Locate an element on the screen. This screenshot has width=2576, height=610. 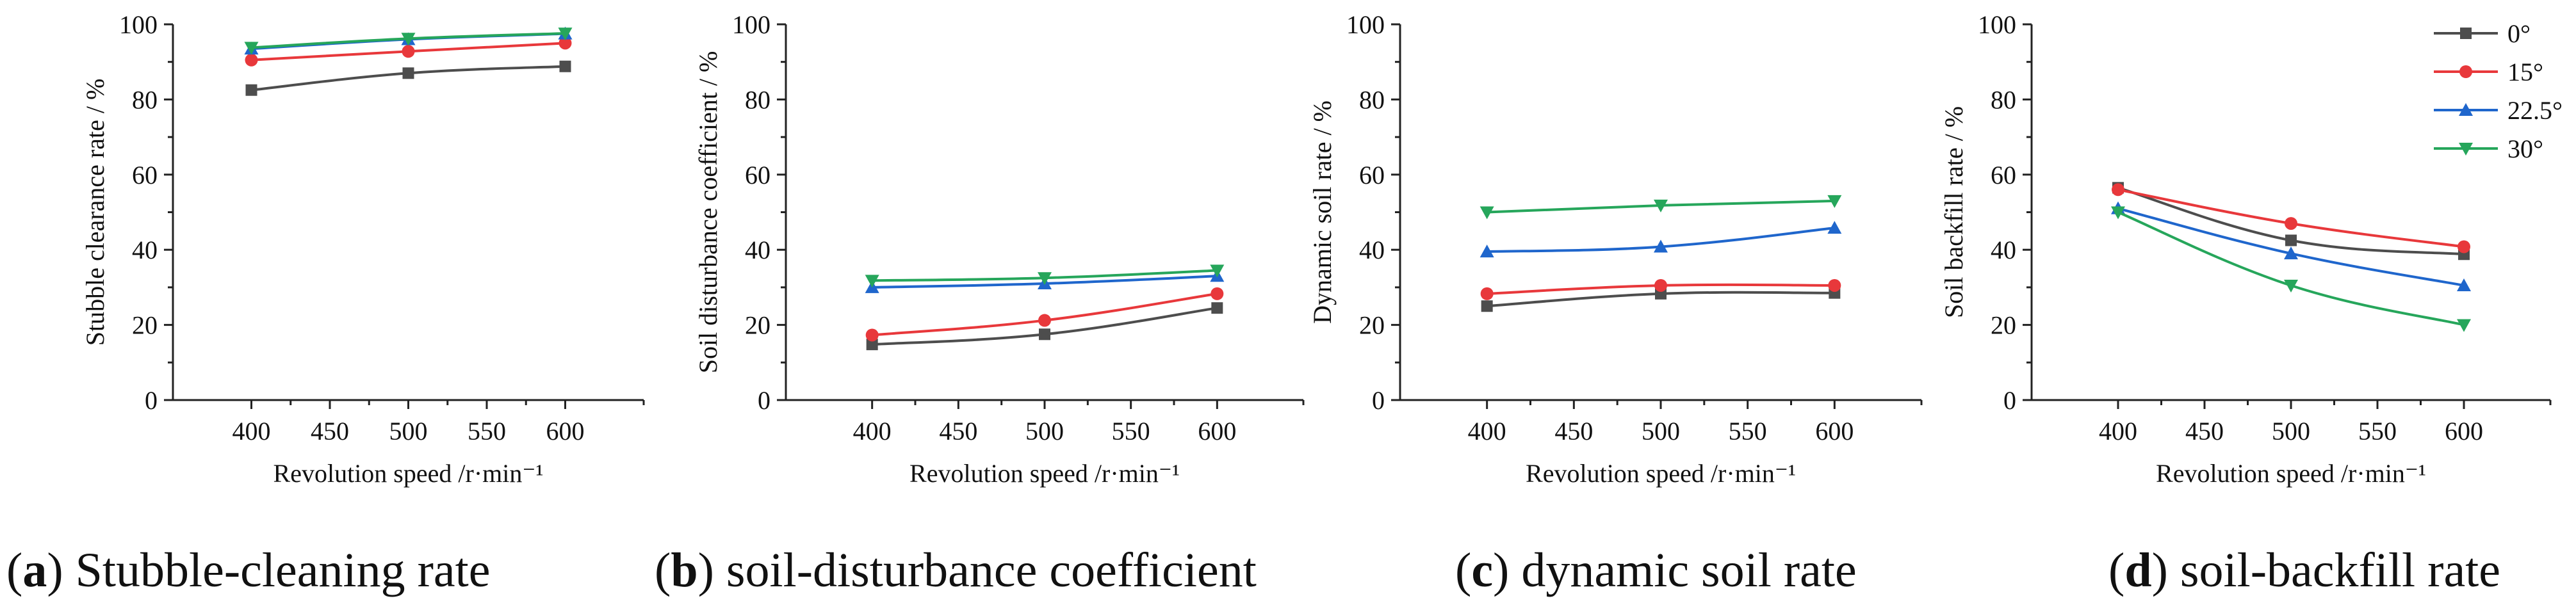
y-axis-label: Stubble clearance rate / % is located at coordinates (95, 212).